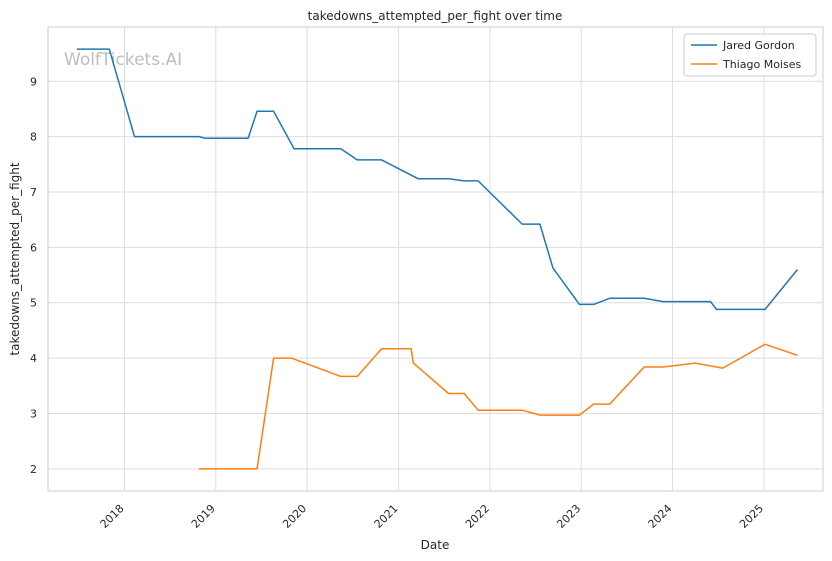 Image resolution: width=832 pixels, height=561 pixels. What do you see at coordinates (33, 192) in the screenshot?
I see `y-tick-label: 7` at bounding box center [33, 192].